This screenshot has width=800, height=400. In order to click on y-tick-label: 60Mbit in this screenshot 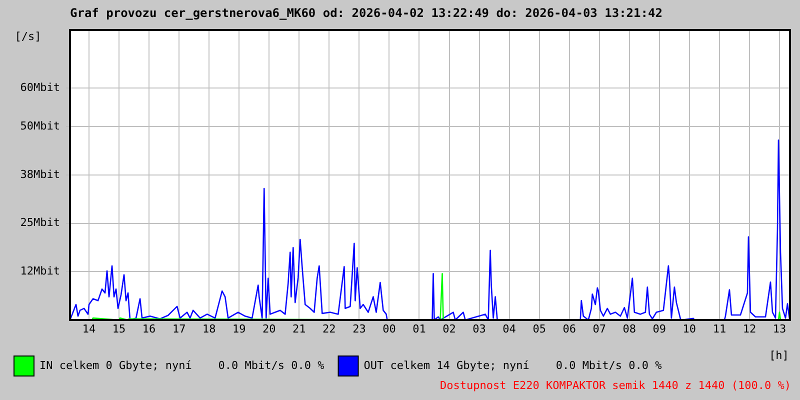, I will do `click(40, 87)`.